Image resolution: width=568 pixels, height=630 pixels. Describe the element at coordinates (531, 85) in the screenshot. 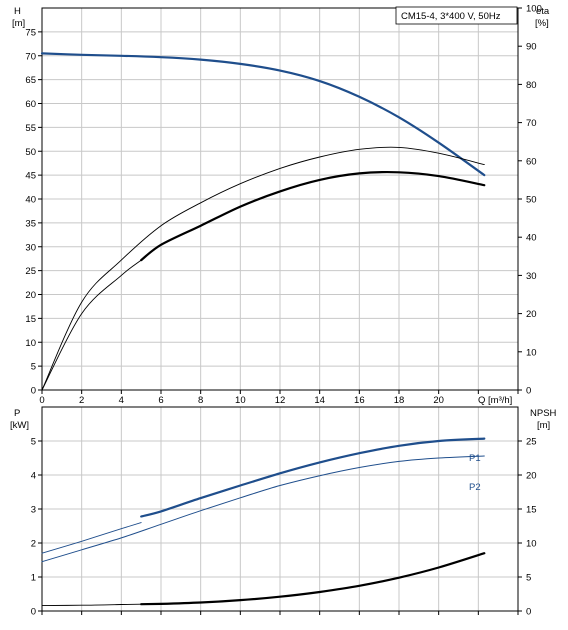

I see `right-tick-label: 80` at that location.